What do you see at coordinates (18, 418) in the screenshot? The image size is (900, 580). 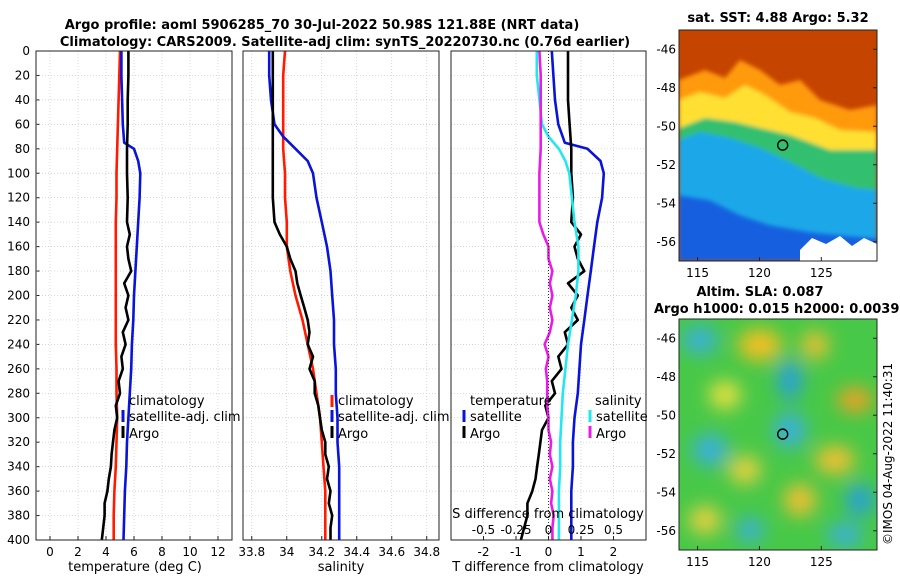 I see `y-tick-label: 300` at bounding box center [18, 418].